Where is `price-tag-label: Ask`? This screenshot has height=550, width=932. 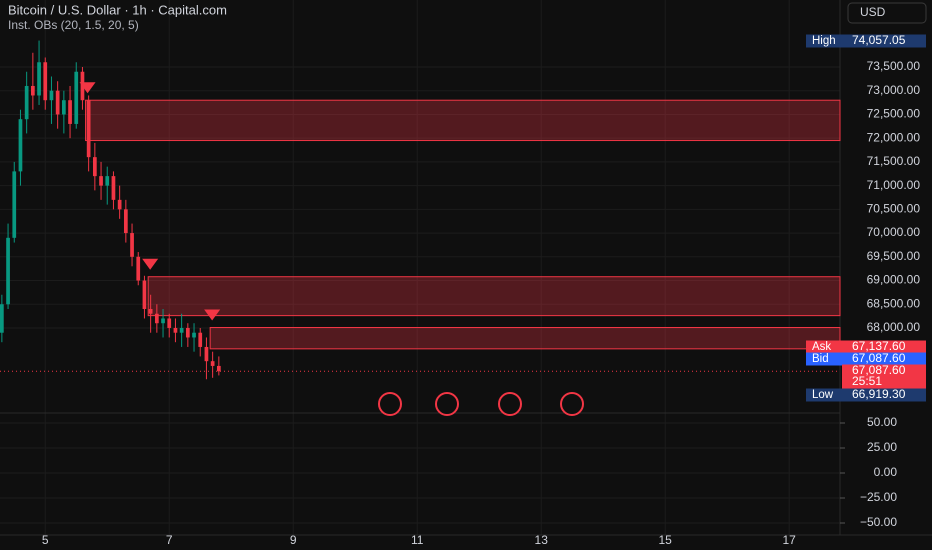
price-tag-label: Ask is located at coordinates (821, 347).